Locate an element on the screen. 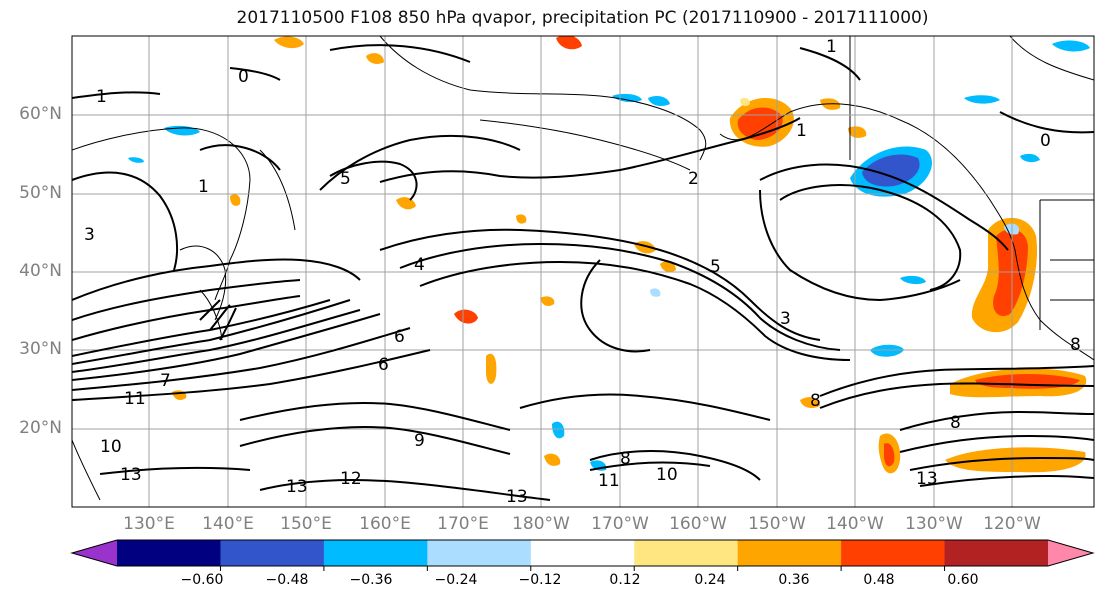  colorbar is located at coordinates (582, 555).